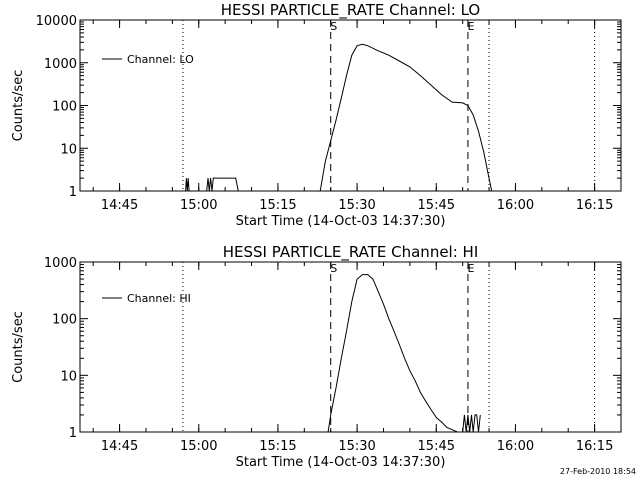 The width and height of the screenshot is (640, 480). What do you see at coordinates (598, 471) in the screenshot?
I see `generation-timestamp: 27-Feb-2010 18:54` at bounding box center [598, 471].